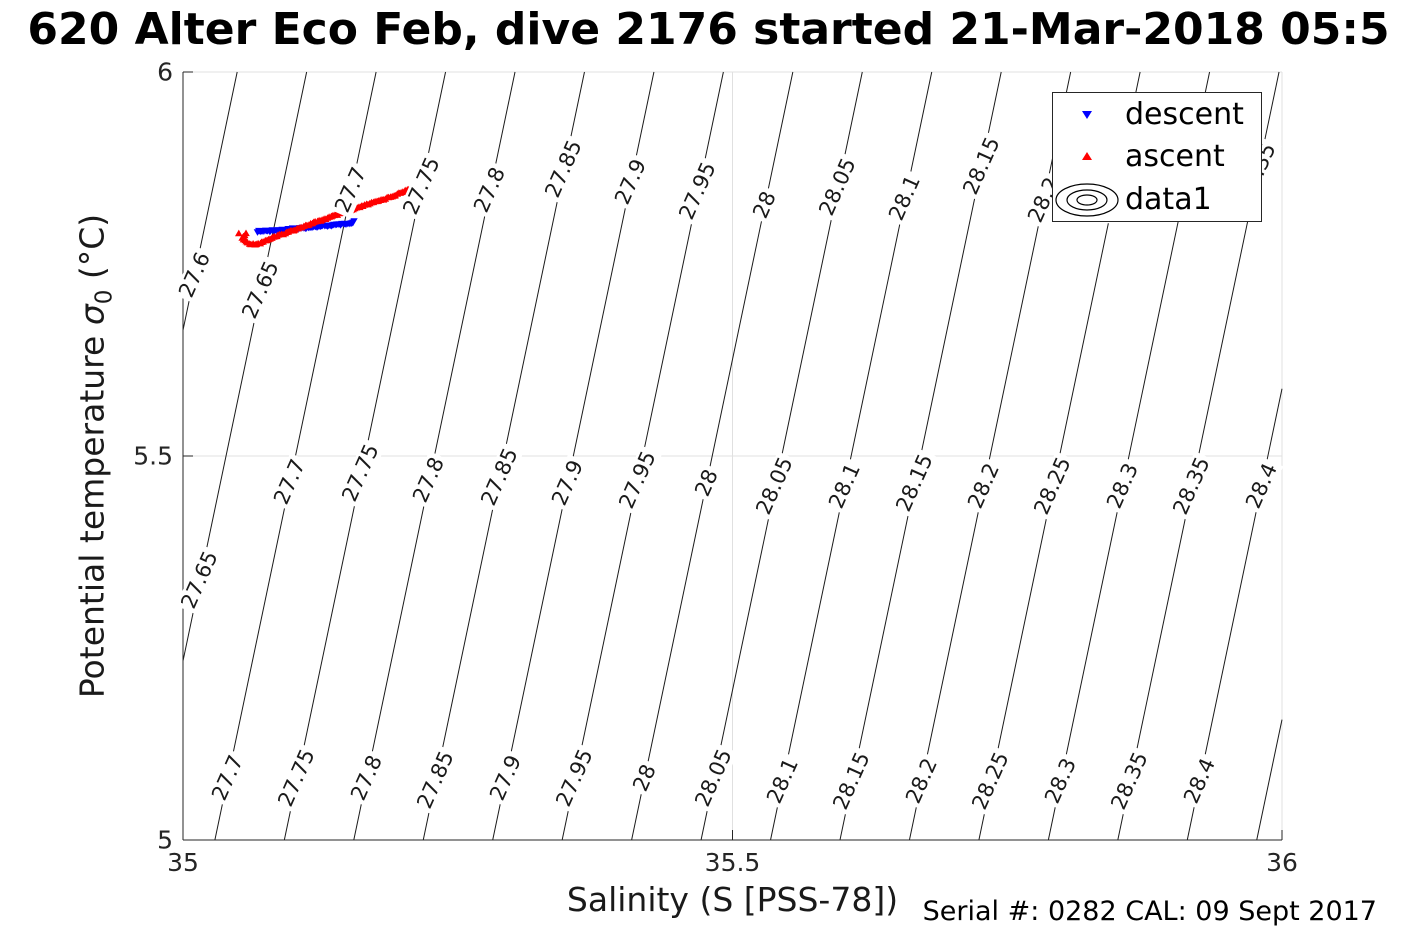  What do you see at coordinates (183, 862) in the screenshot?
I see `x-tick-label: 35` at bounding box center [183, 862].